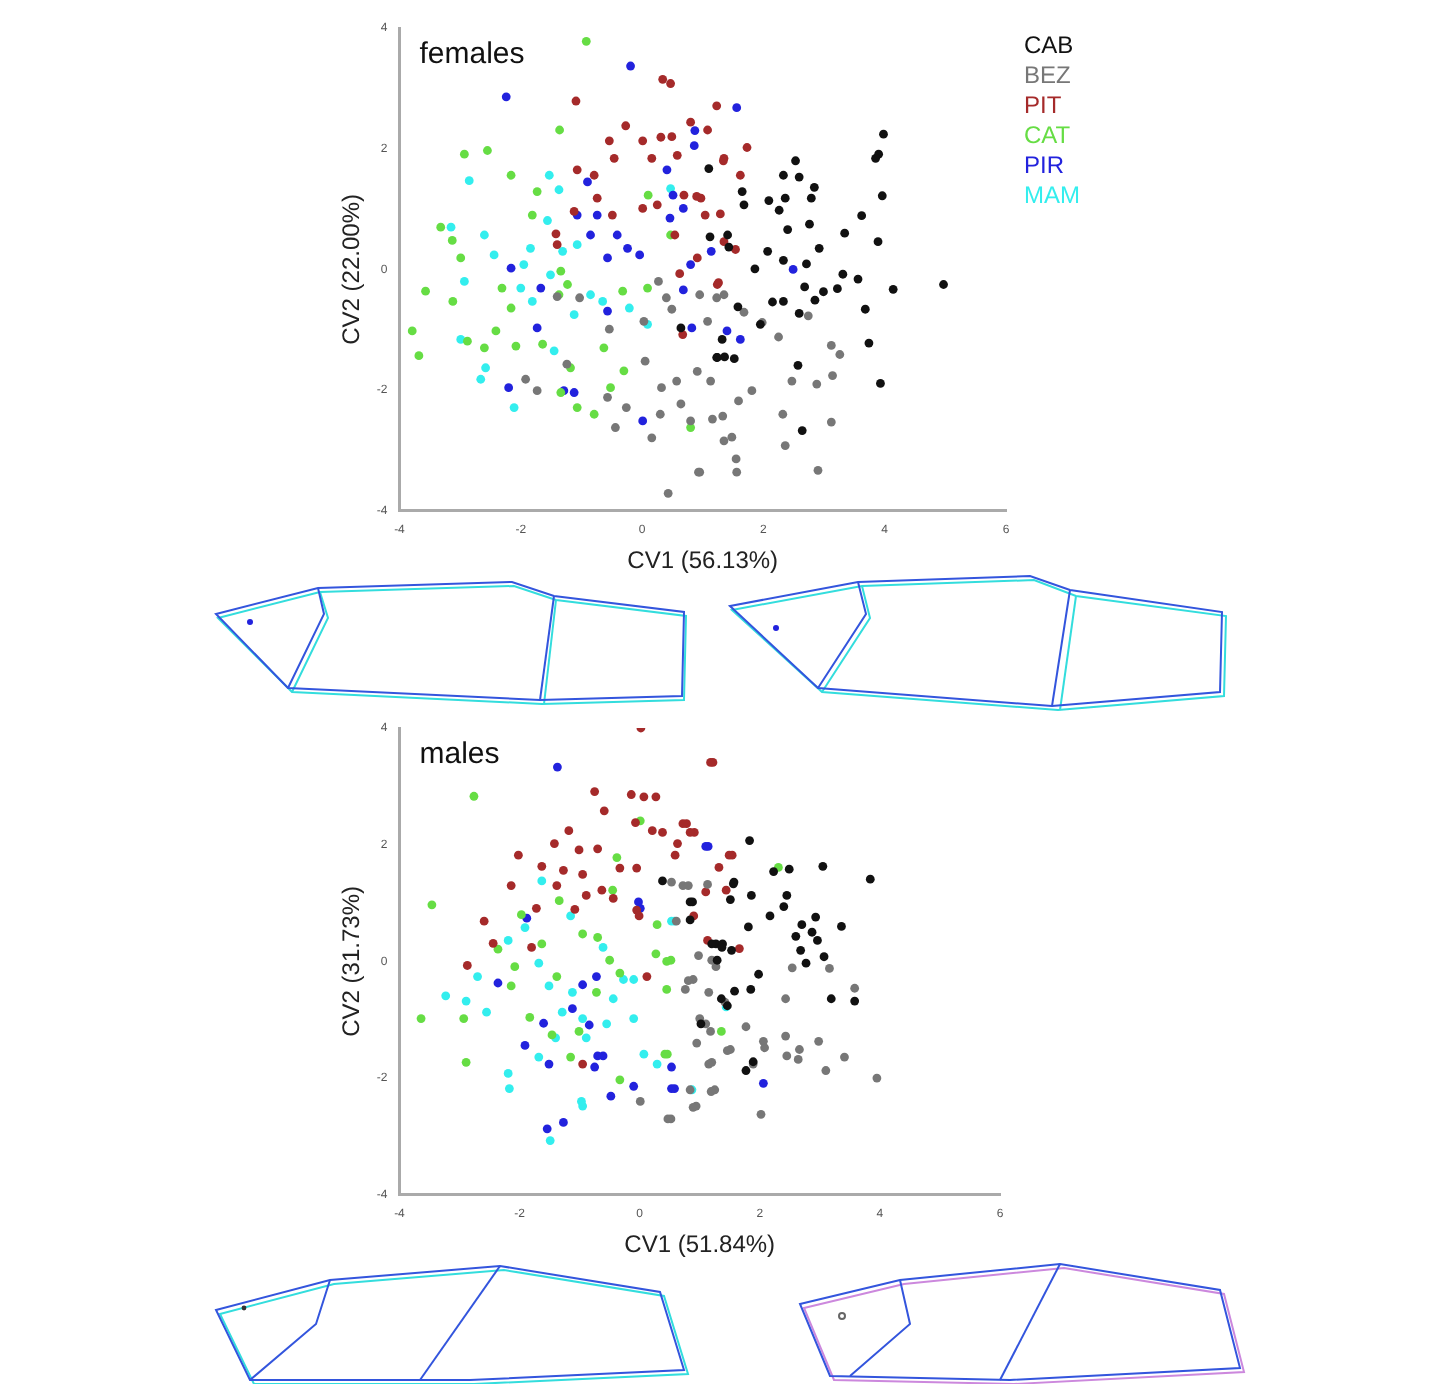  Describe the element at coordinates (351, 961) in the screenshot. I see `y-axis-title: CV2 (31.73%)` at that location.